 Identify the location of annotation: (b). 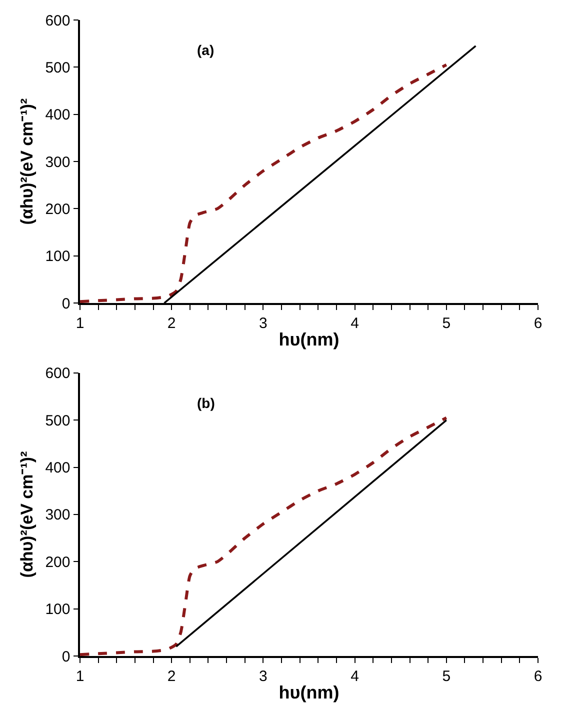
(206, 403).